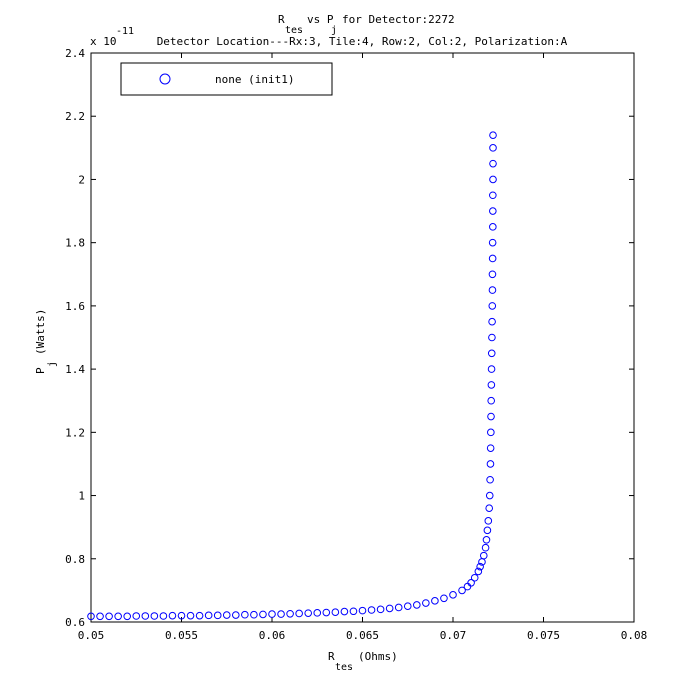 This screenshot has width=700, height=700. Describe the element at coordinates (52, 364) in the screenshot. I see `ylabel-subscript: j` at that location.